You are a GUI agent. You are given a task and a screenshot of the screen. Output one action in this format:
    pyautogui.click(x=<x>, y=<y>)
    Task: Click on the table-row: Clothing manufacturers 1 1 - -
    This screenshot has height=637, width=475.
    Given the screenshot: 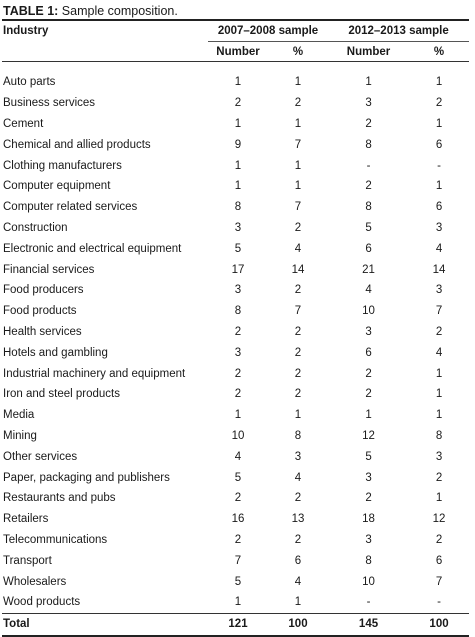 What is the action you would take?
    pyautogui.click(x=235, y=165)
    